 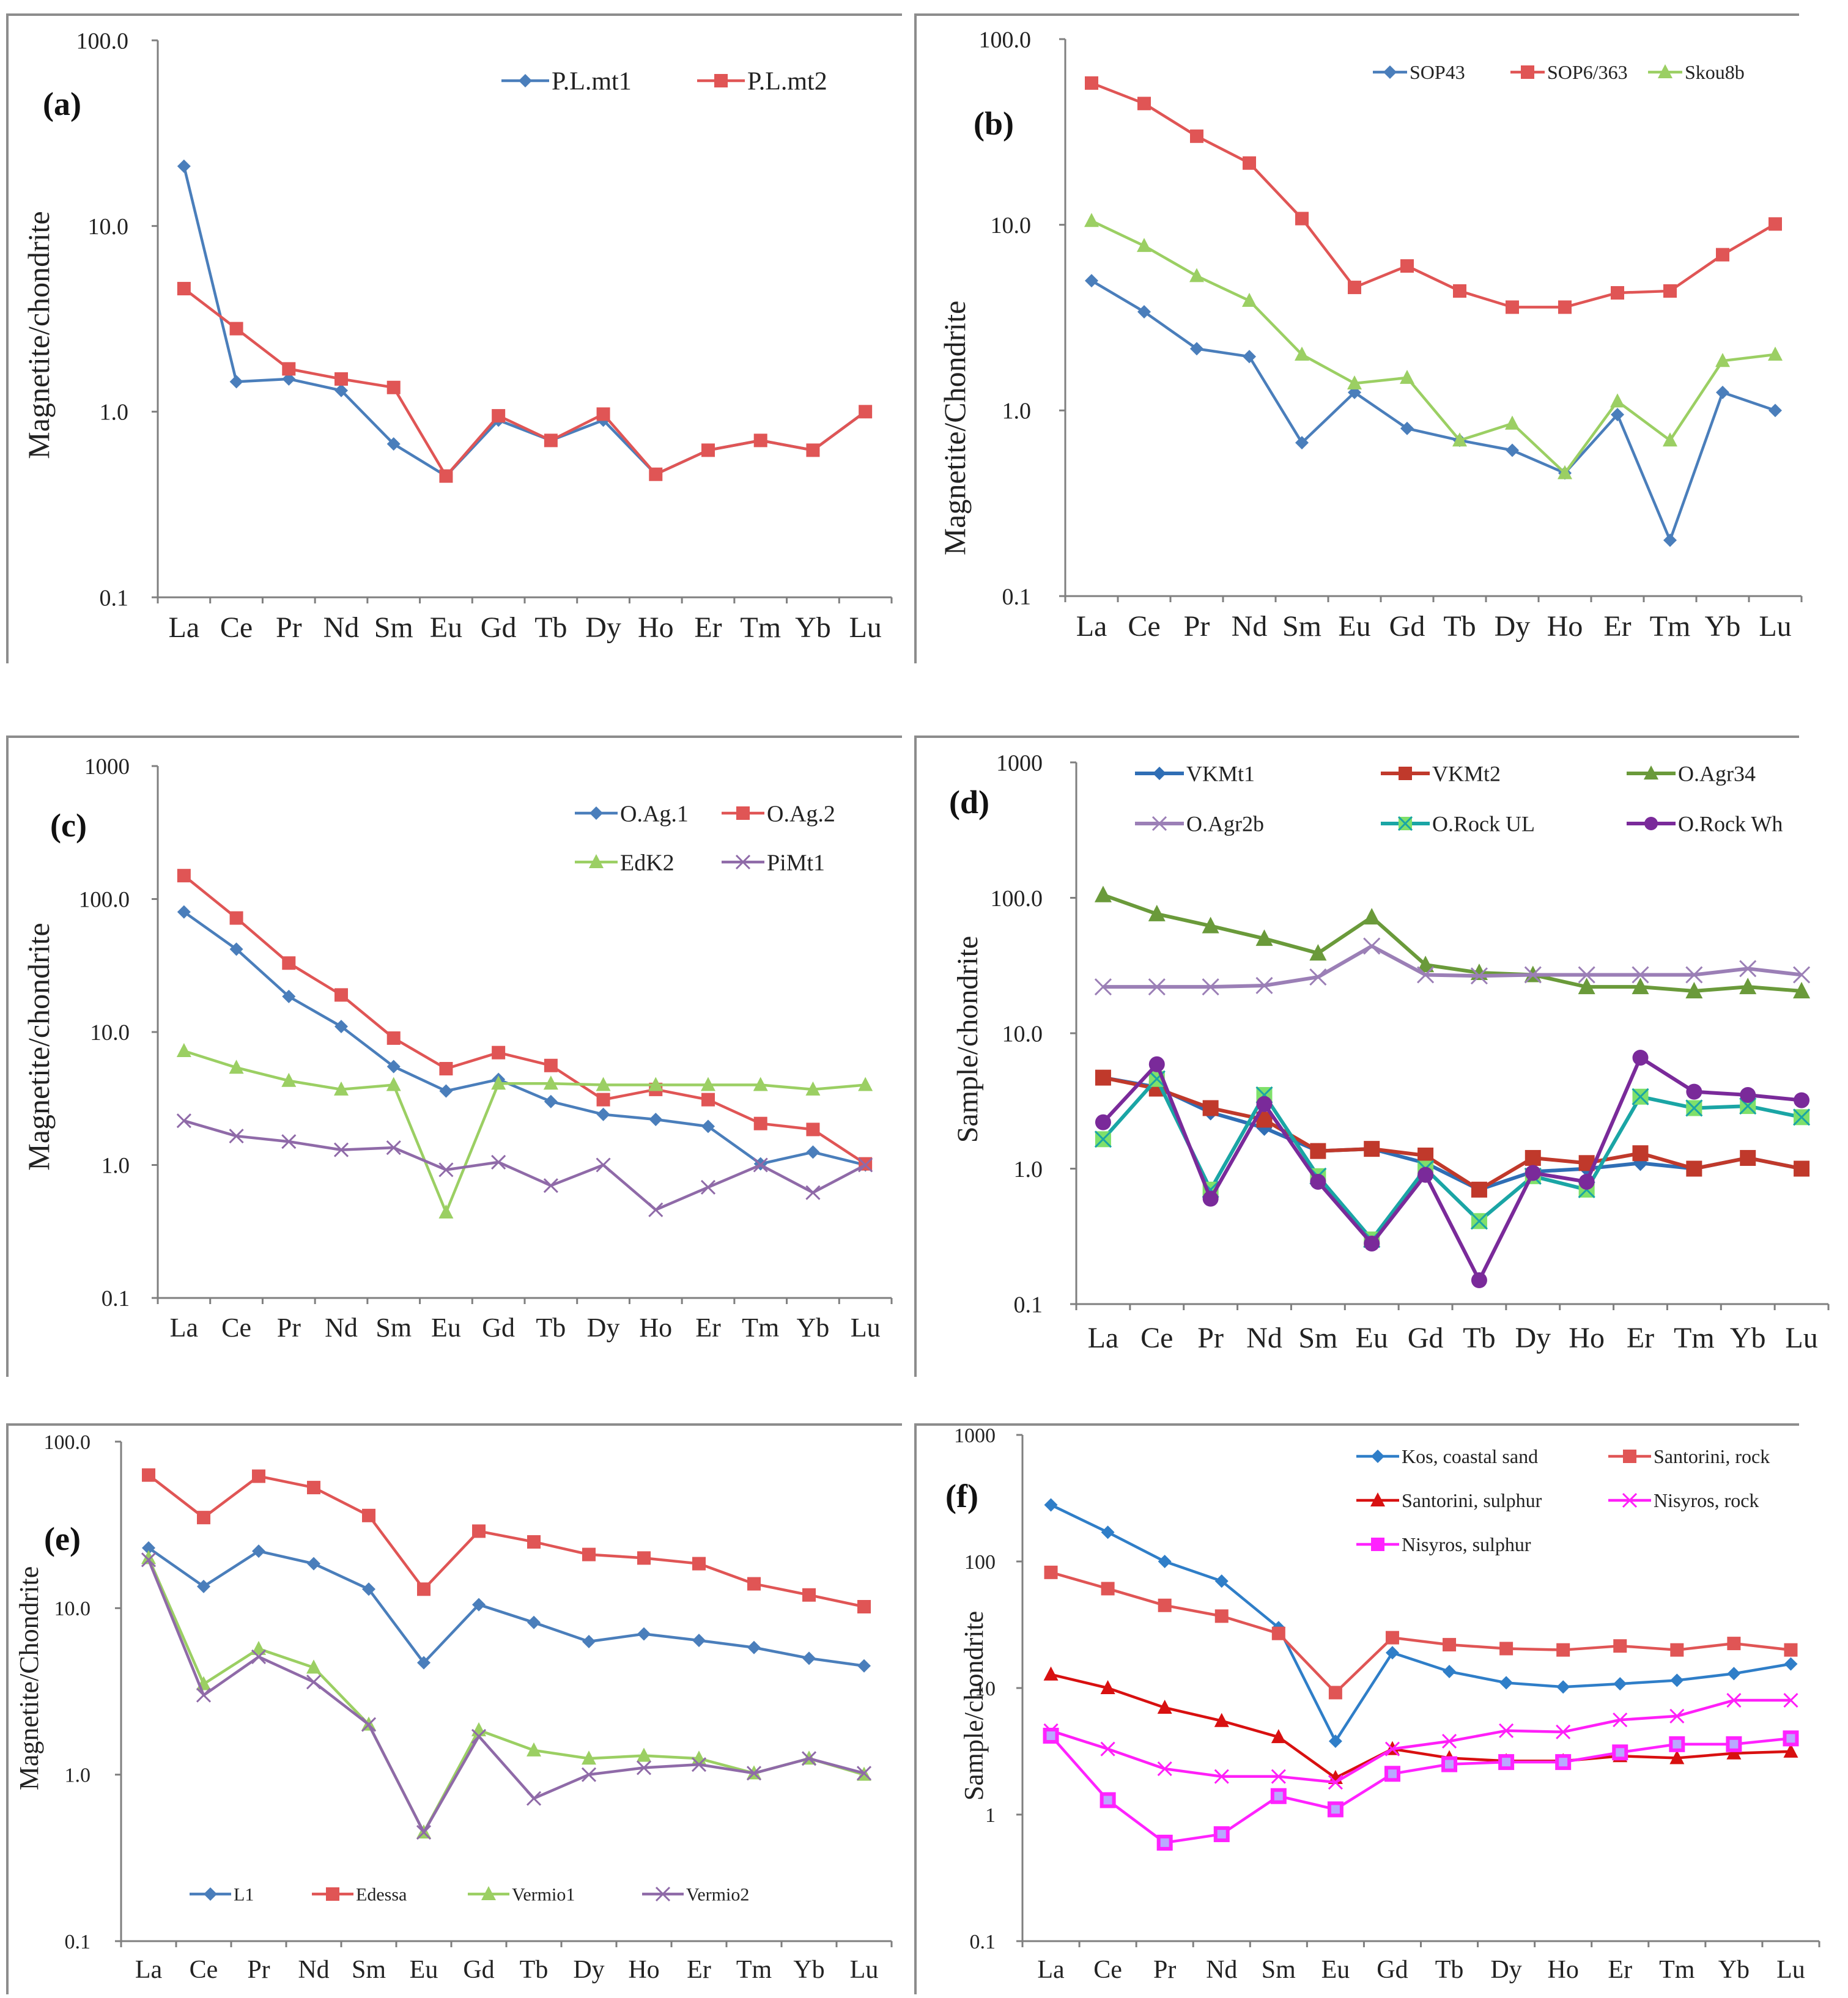 I want to click on series-edk2, so click(x=524, y=1131).